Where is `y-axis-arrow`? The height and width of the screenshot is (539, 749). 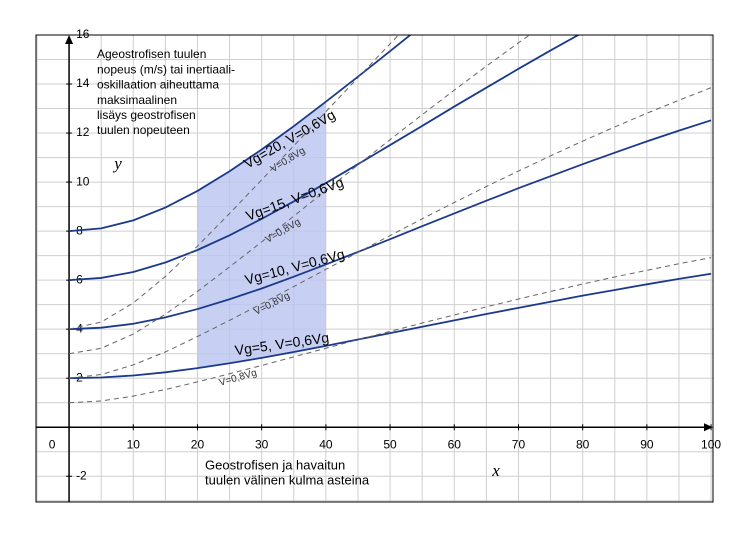 y-axis-arrow is located at coordinates (69, 39).